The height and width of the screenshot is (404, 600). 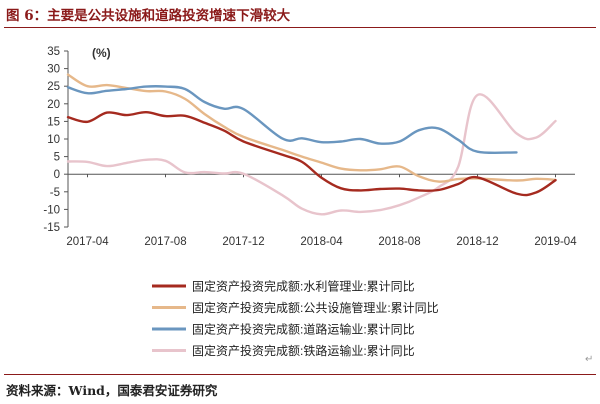 What do you see at coordinates (477, 242) in the screenshot?
I see `x-tick-label: 2018-12` at bounding box center [477, 242].